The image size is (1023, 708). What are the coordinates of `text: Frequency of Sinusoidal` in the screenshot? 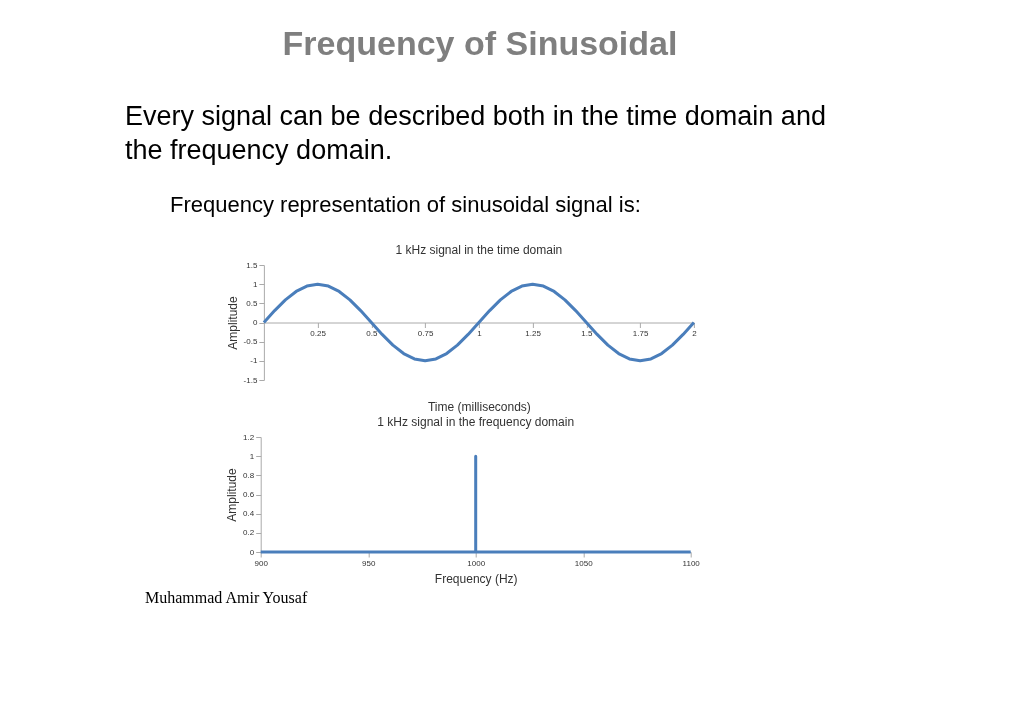 It's located at (480, 43).